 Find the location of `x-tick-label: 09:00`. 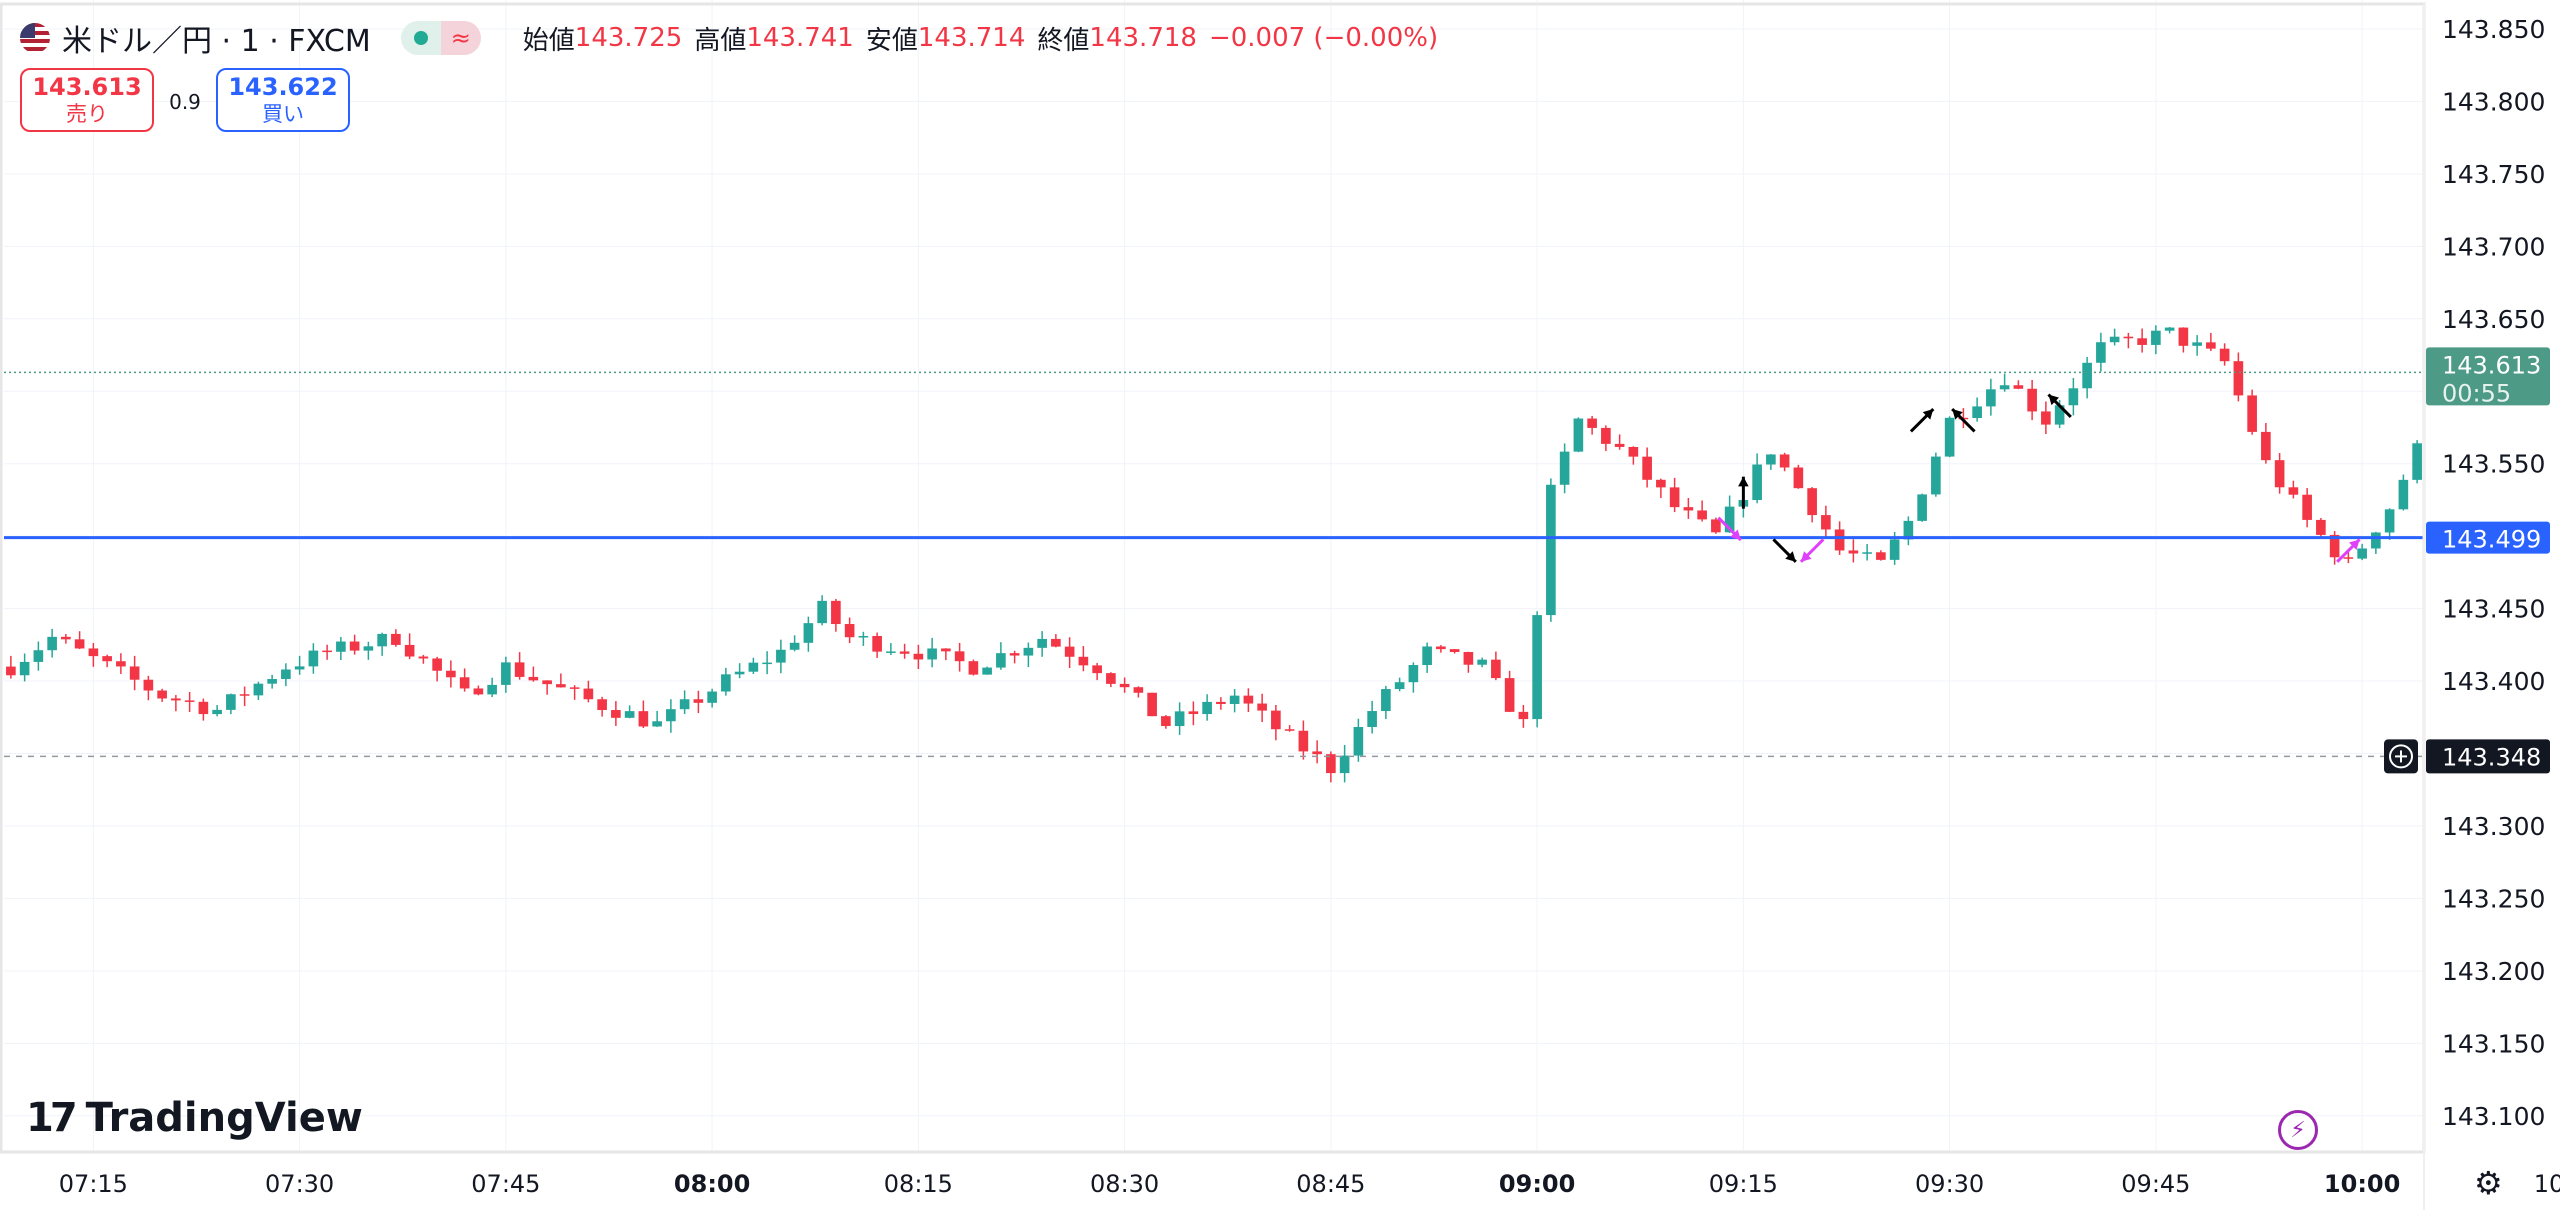

x-tick-label: 09:00 is located at coordinates (1537, 1184).